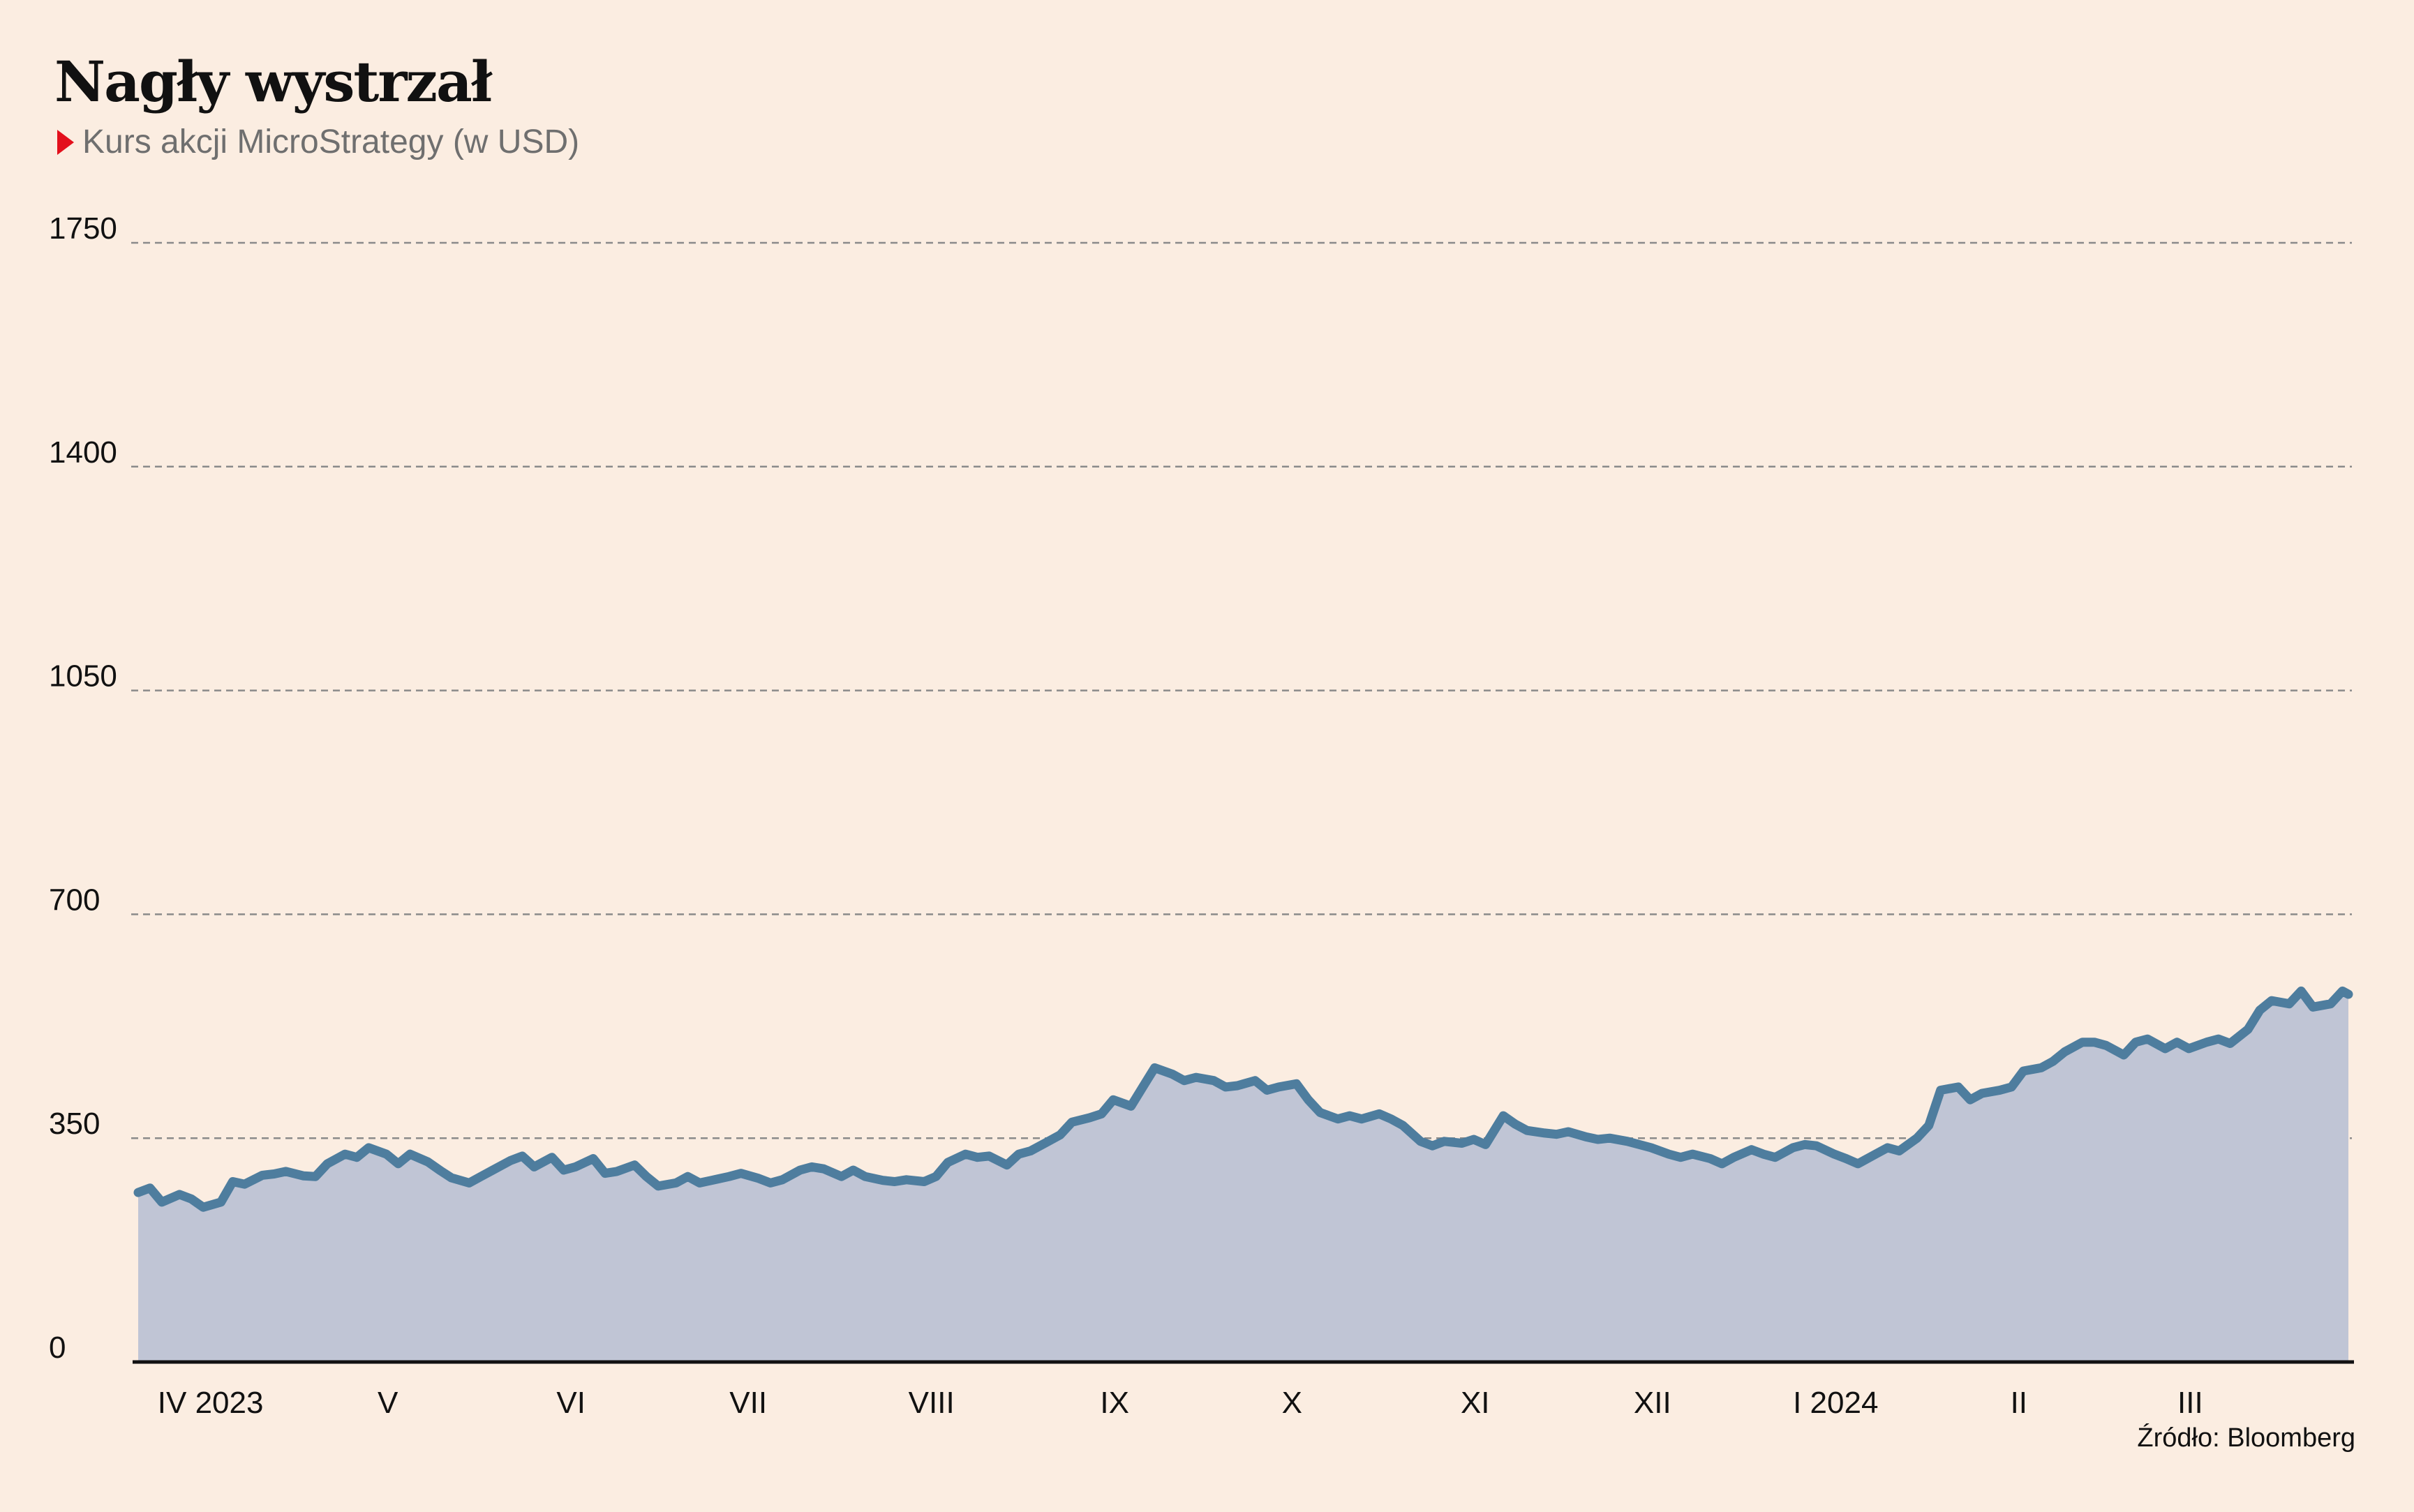 The width and height of the screenshot is (2414, 1512). Describe the element at coordinates (74, 900) in the screenshot. I see `y-tick-label: 700` at that location.